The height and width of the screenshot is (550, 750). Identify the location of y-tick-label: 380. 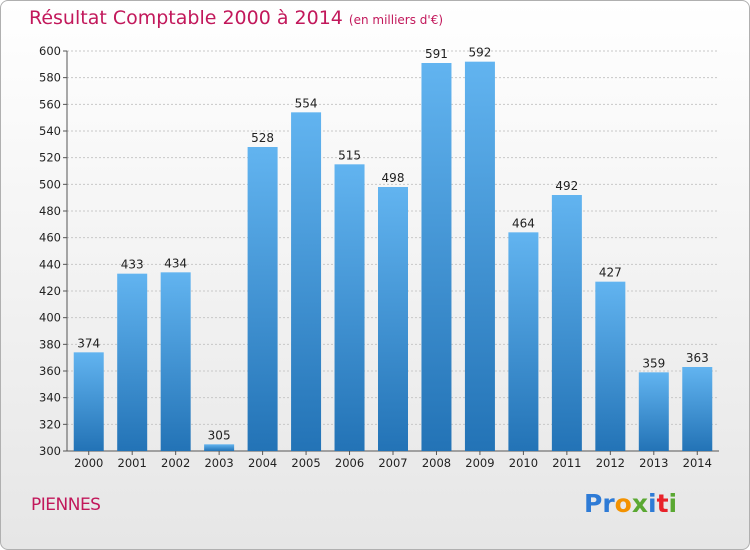
(50, 344).